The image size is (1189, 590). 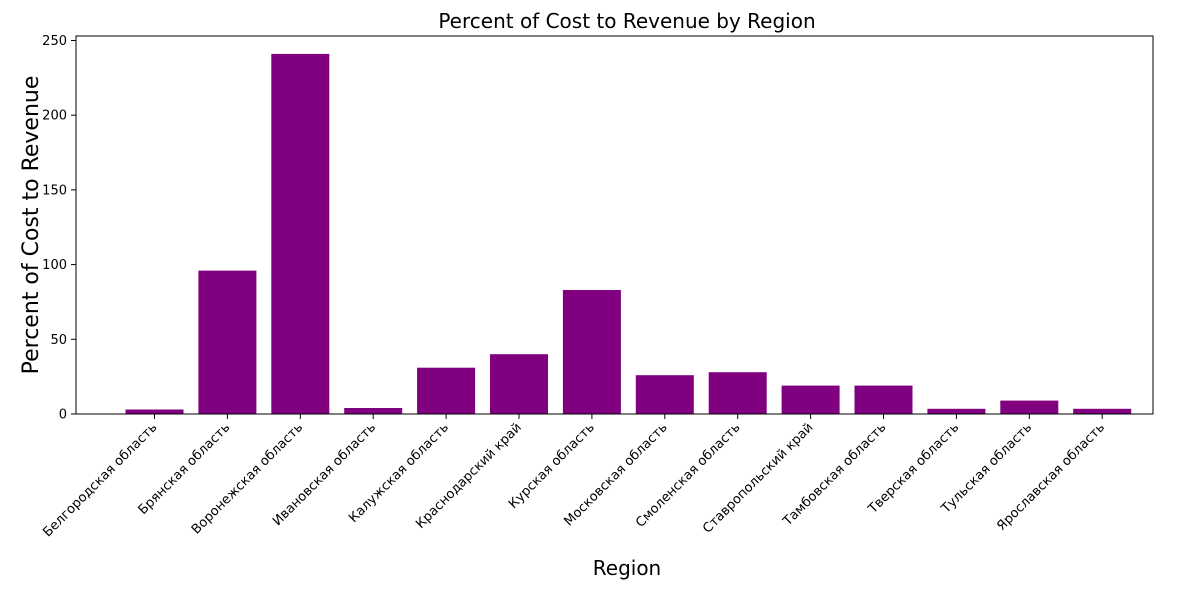 I want to click on y-tick-label: 200, so click(x=54, y=116).